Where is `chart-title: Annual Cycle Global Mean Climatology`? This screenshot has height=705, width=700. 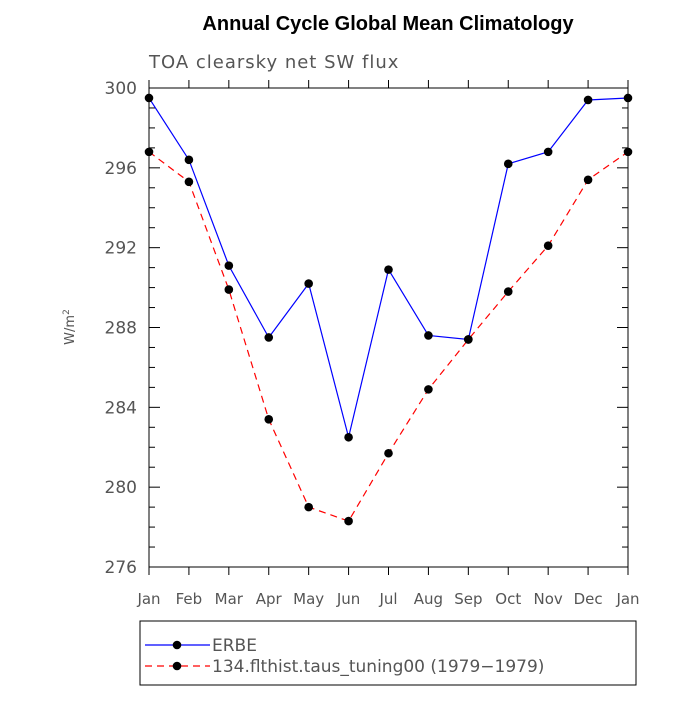 chart-title: Annual Cycle Global Mean Climatology is located at coordinates (388, 24).